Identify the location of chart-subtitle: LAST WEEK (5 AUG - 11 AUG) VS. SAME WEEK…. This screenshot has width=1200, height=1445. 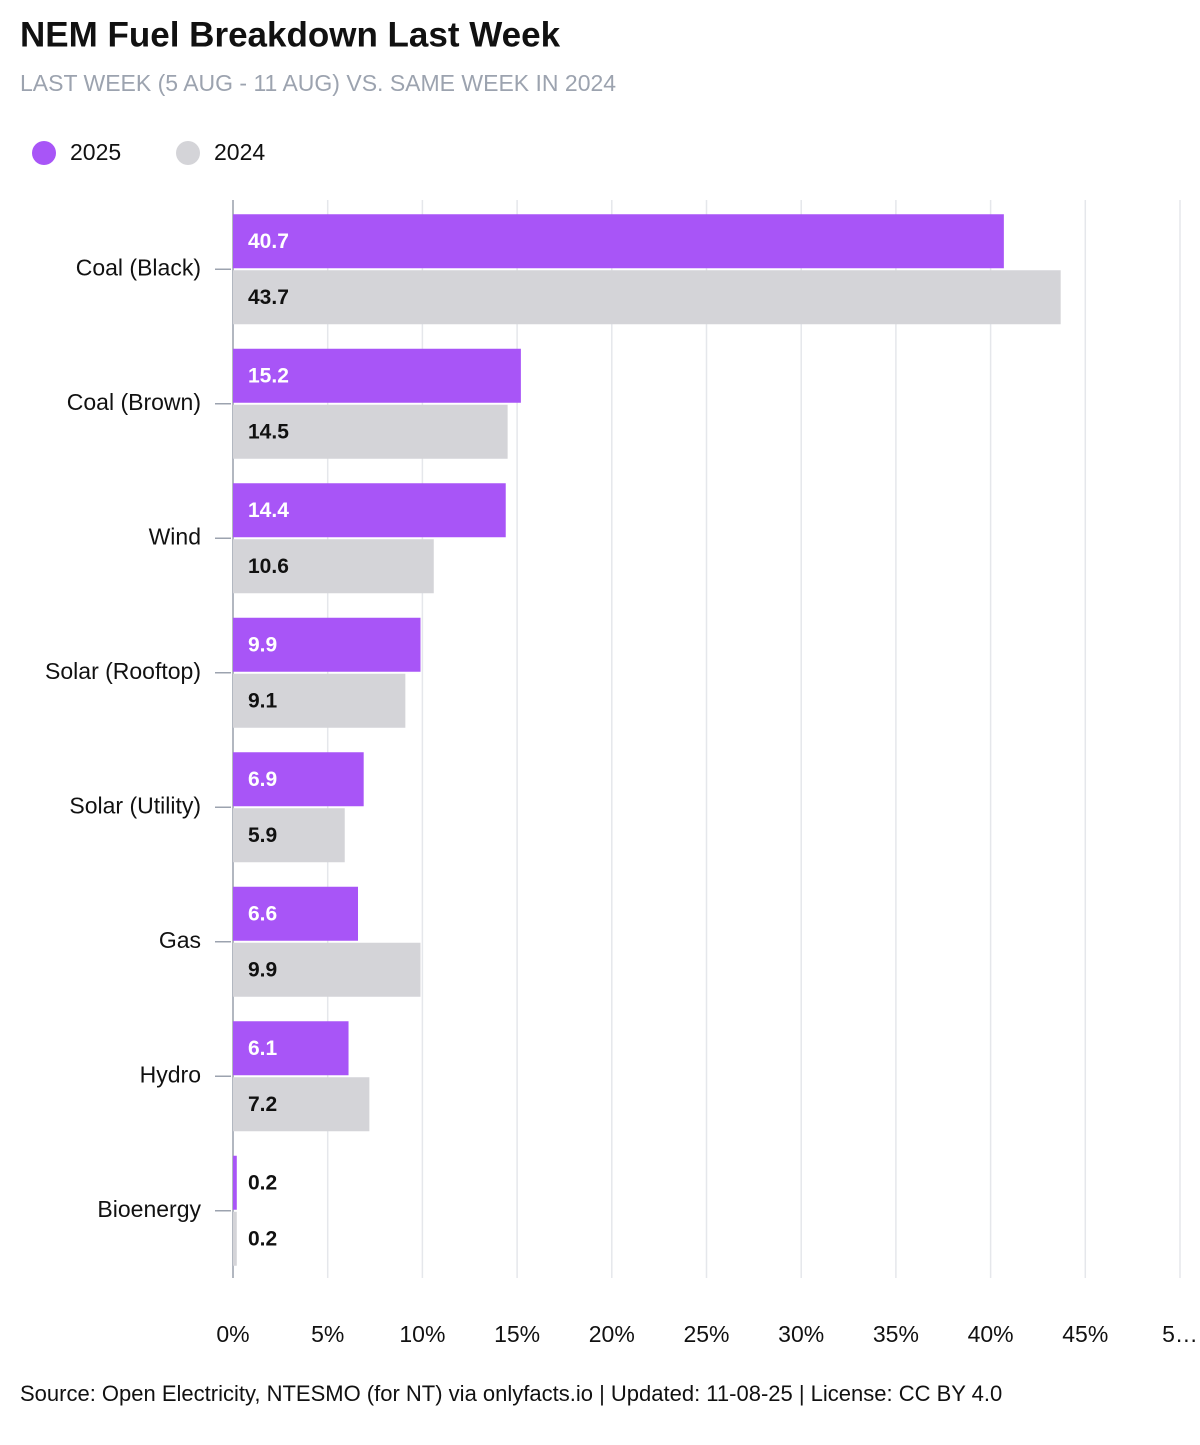
(318, 83).